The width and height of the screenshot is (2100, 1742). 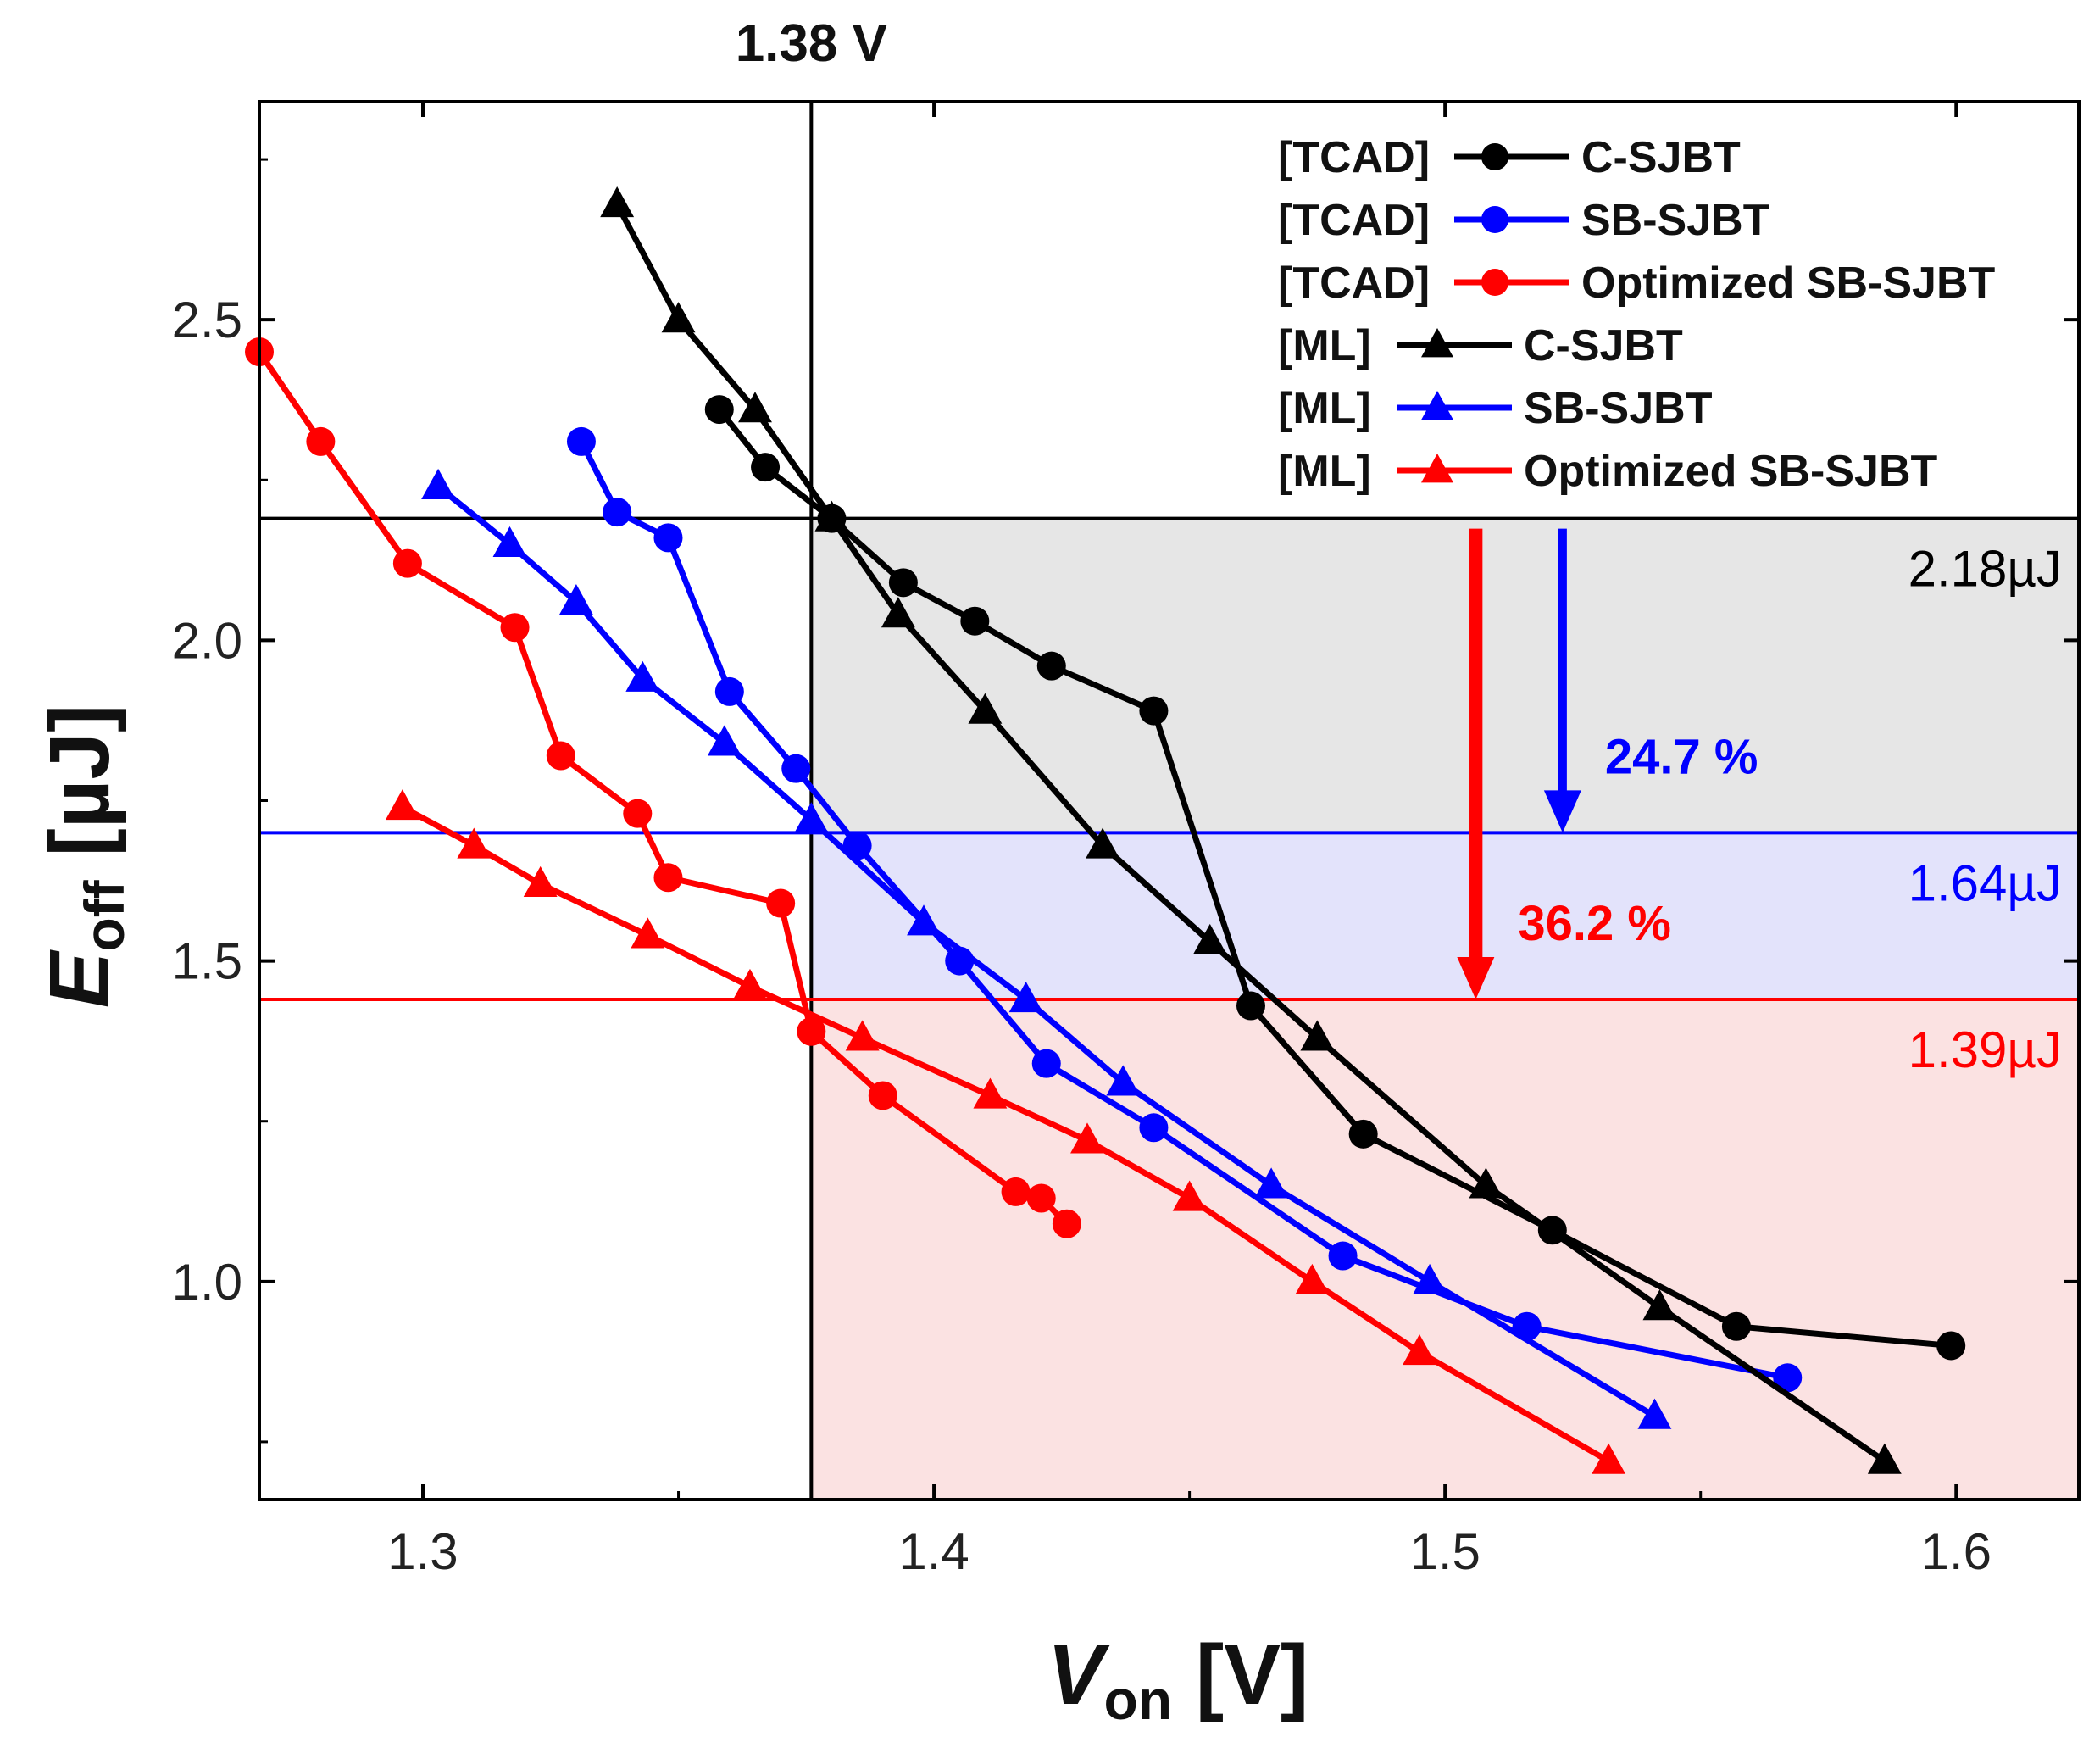 I want to click on legend-name-1: C-SJBT, so click(x=1661, y=157).